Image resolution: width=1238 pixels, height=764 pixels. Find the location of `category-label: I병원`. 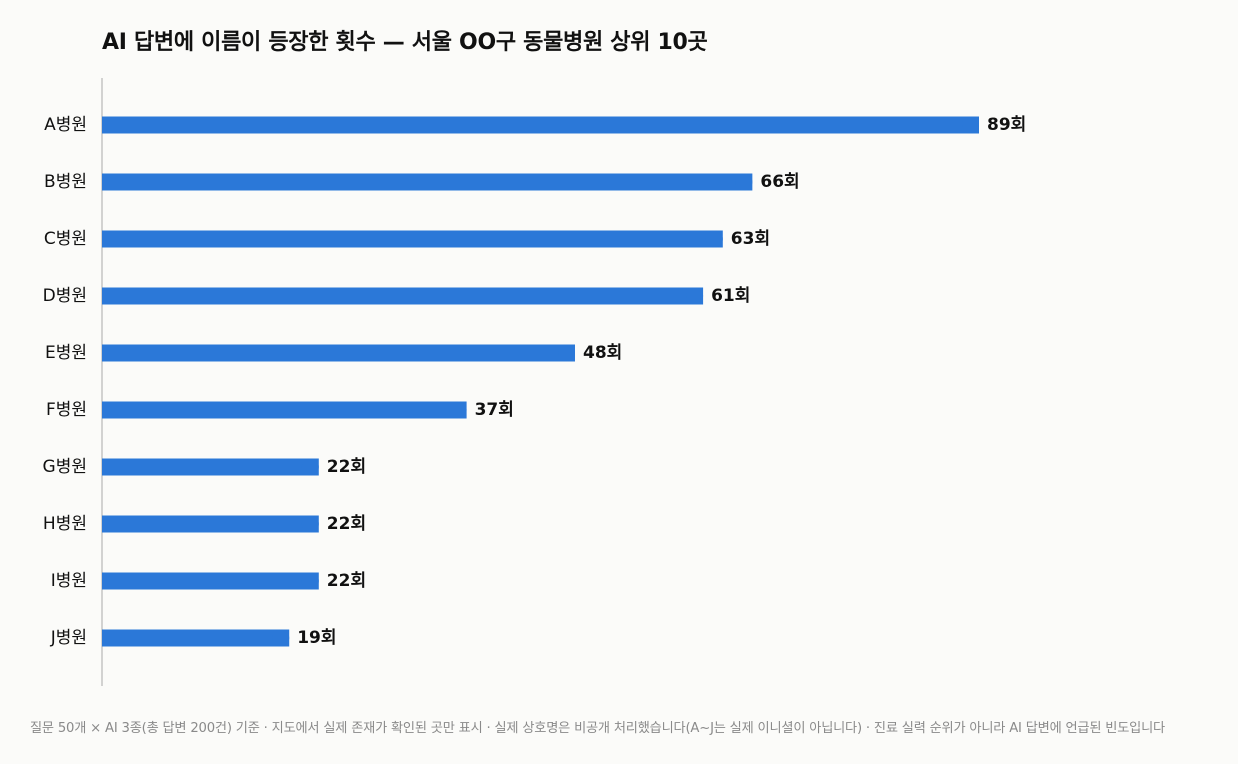

category-label: I병원 is located at coordinates (69, 581).